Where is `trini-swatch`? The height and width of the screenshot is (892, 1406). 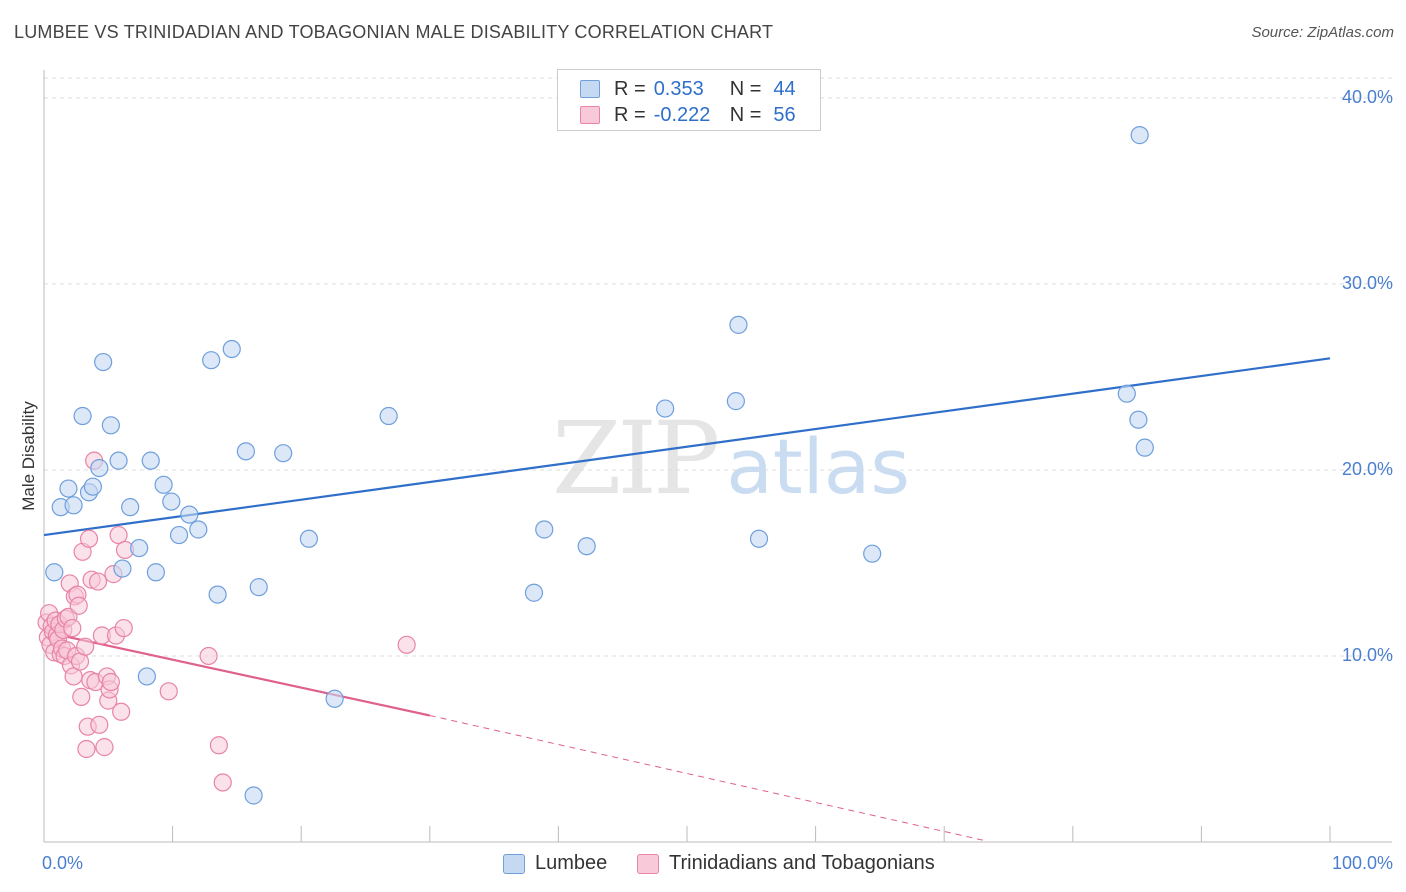
trini-swatch is located at coordinates (590, 115).